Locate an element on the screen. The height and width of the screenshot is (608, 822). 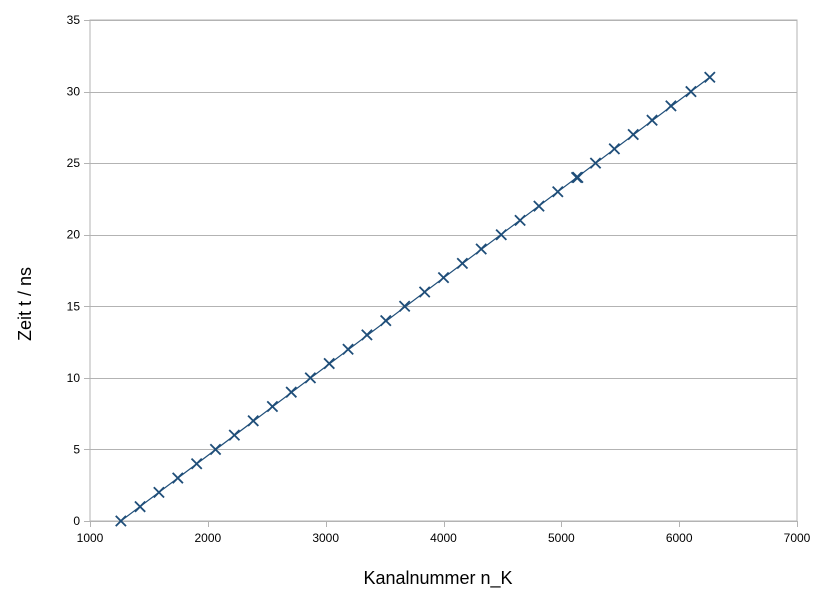
x-tick-label: 7000 is located at coordinates (797, 538).